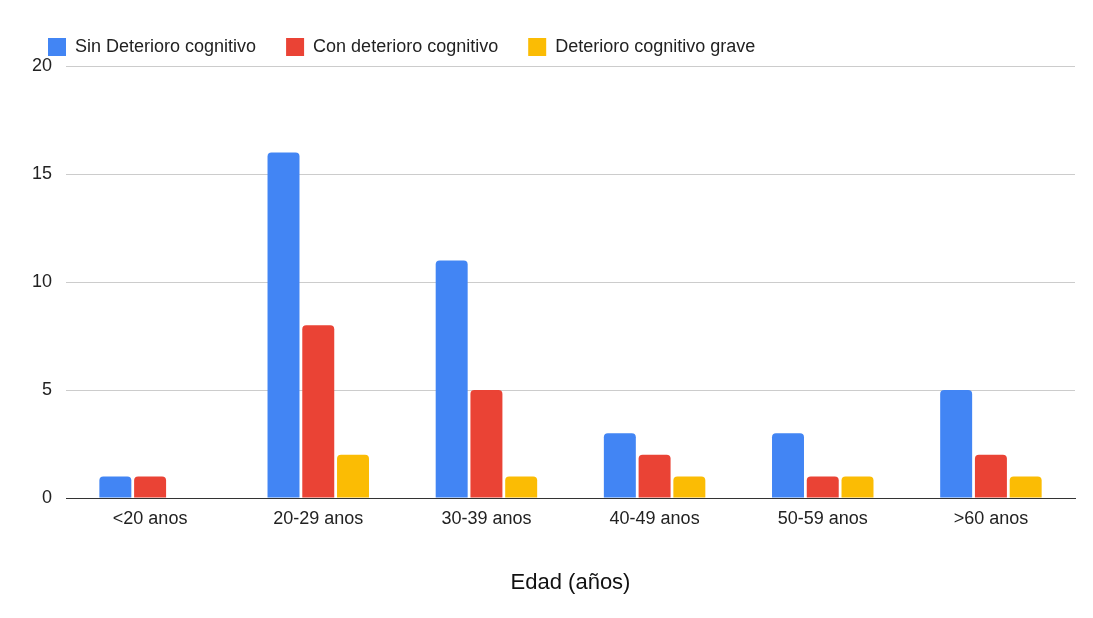 This screenshot has width=1093, height=618. What do you see at coordinates (822, 517) in the screenshot?
I see `x-tick-label: 50-59 anos` at bounding box center [822, 517].